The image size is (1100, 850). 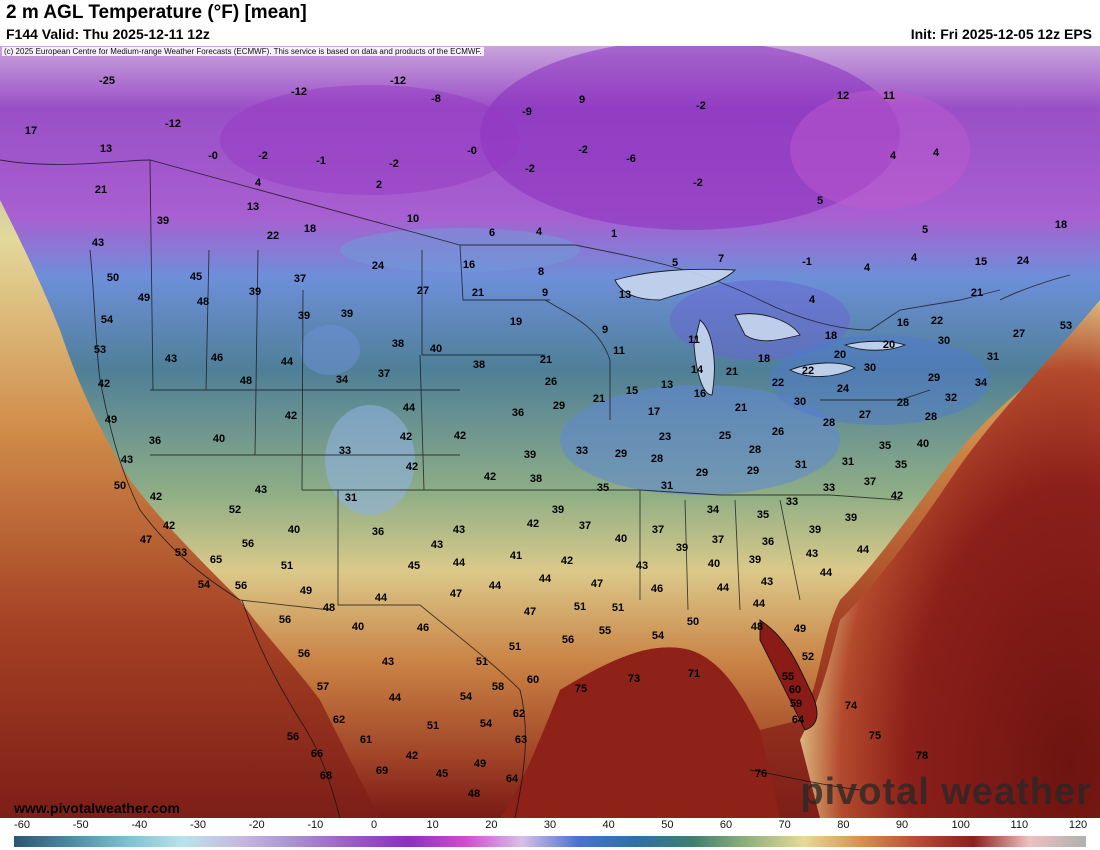 I want to click on temperature-value: 2, so click(x=379, y=185).